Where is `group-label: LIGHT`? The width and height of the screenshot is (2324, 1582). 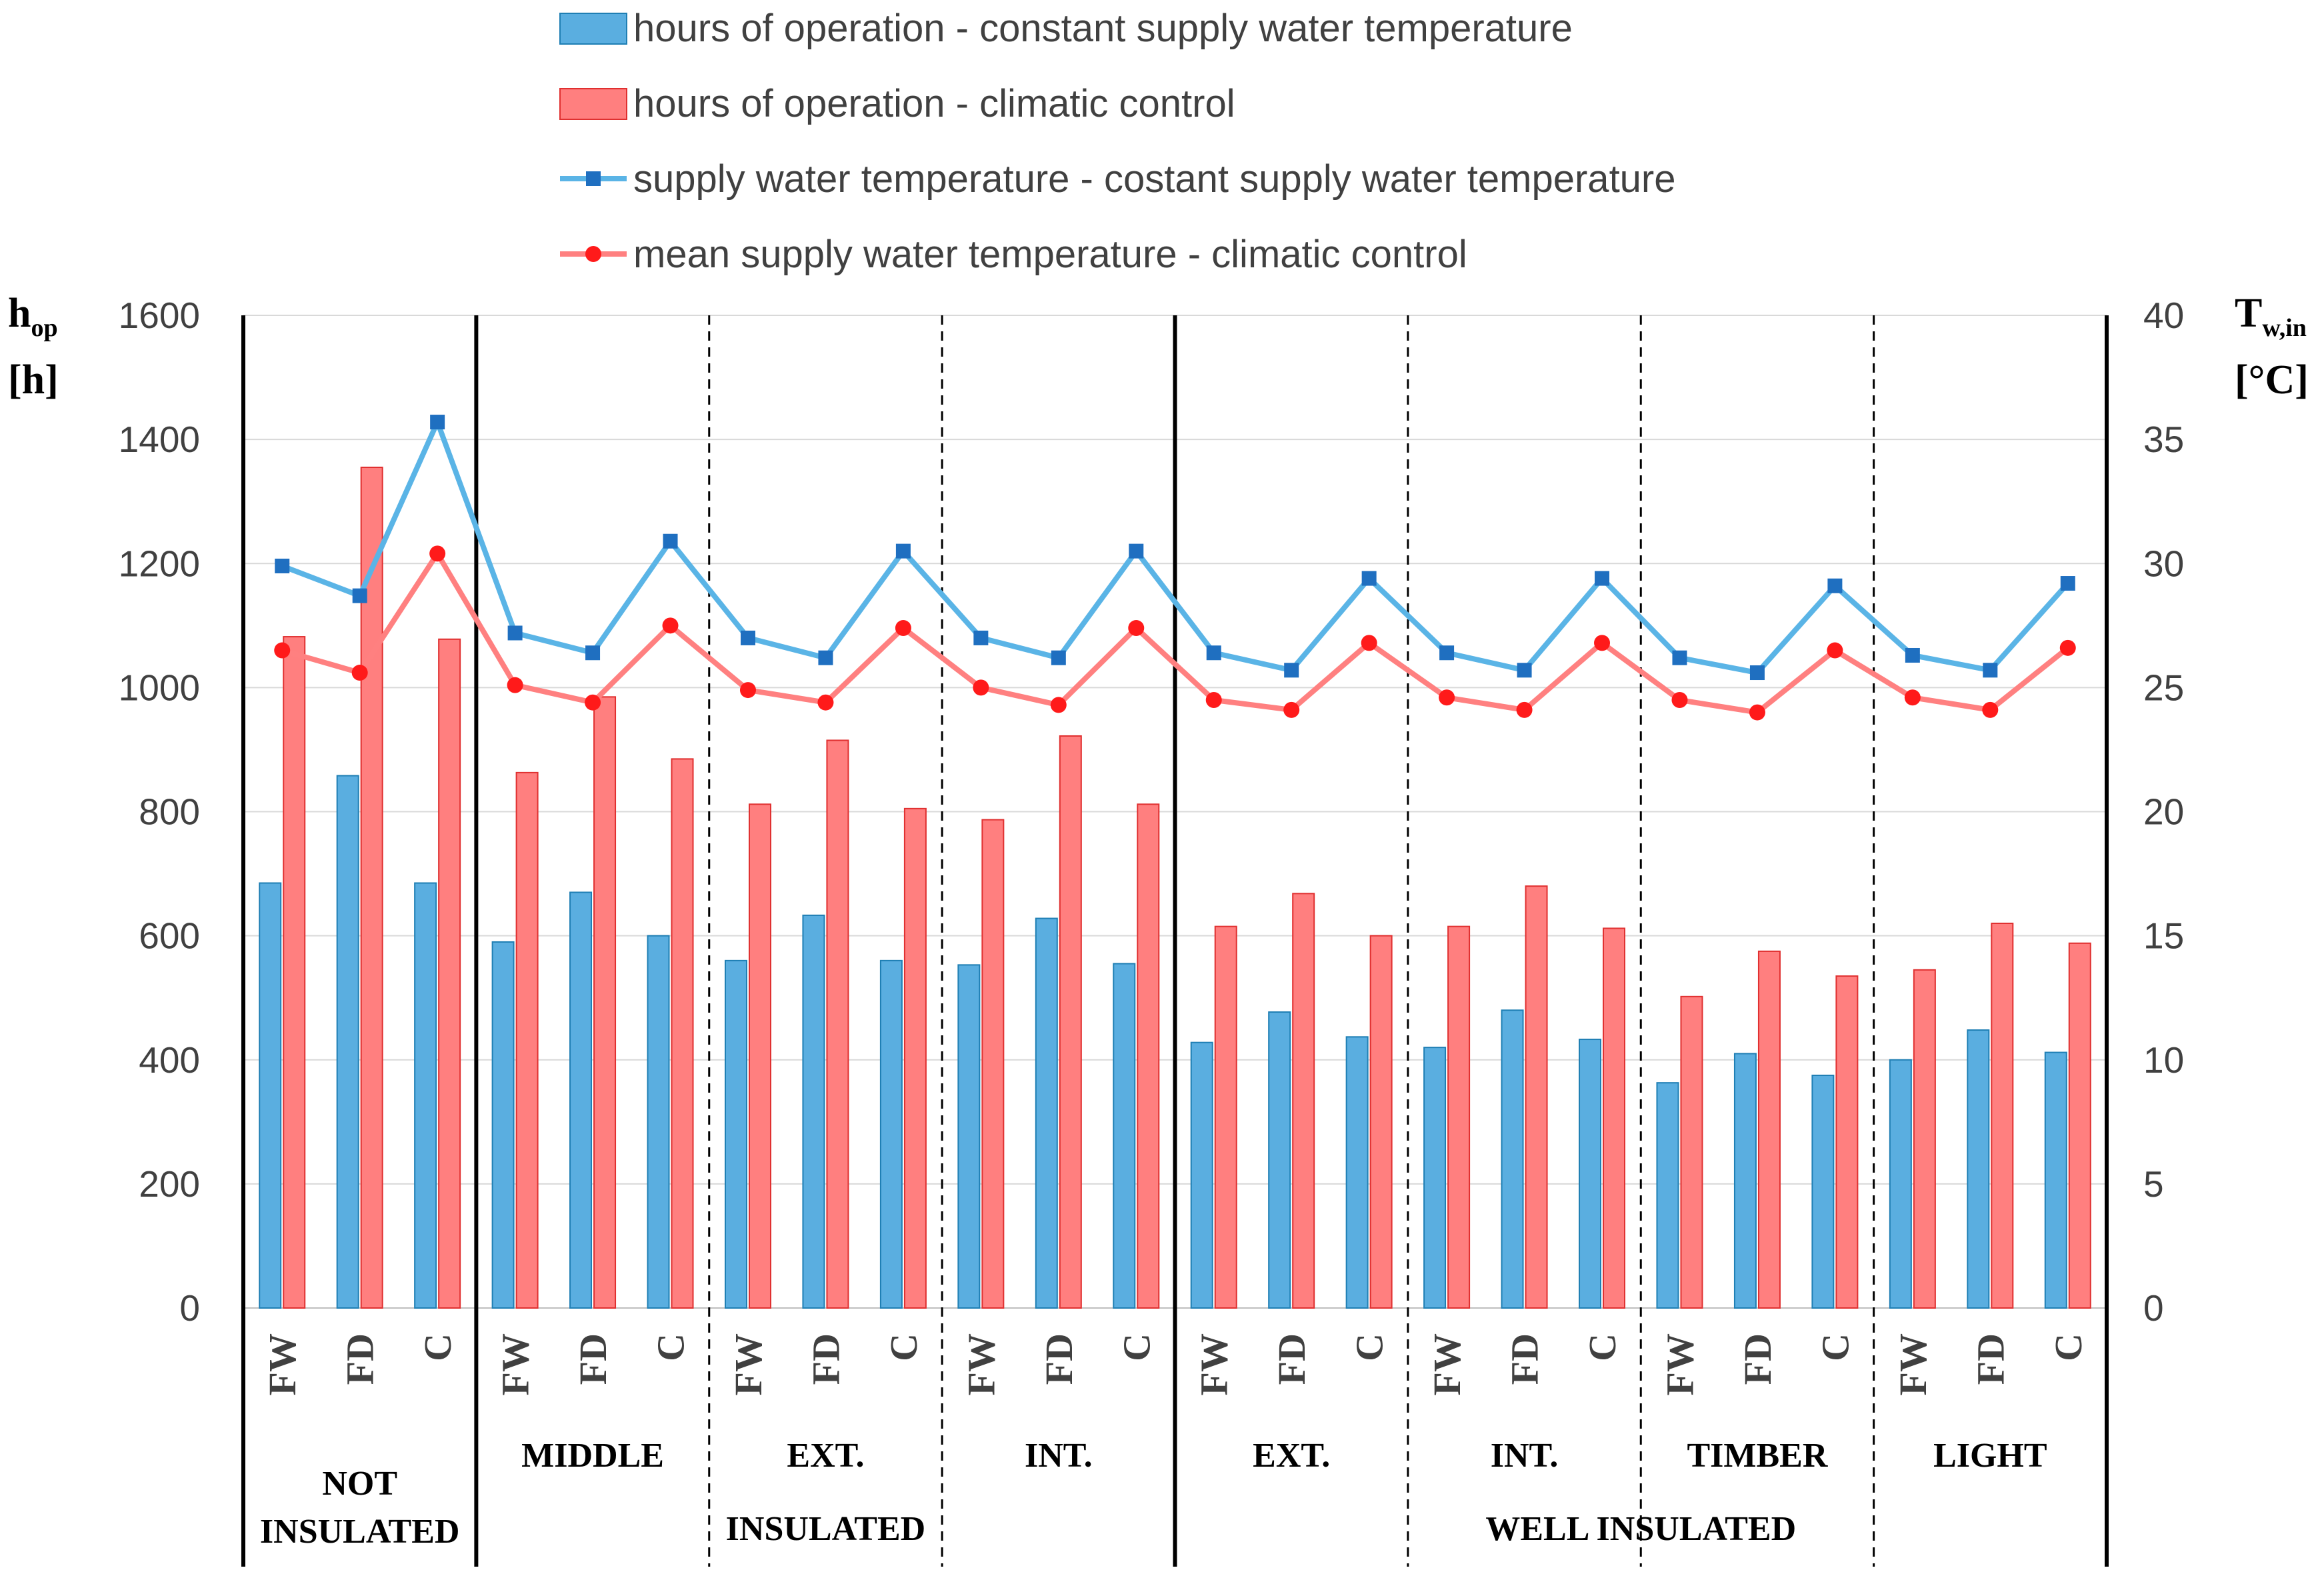 group-label: LIGHT is located at coordinates (1990, 1456).